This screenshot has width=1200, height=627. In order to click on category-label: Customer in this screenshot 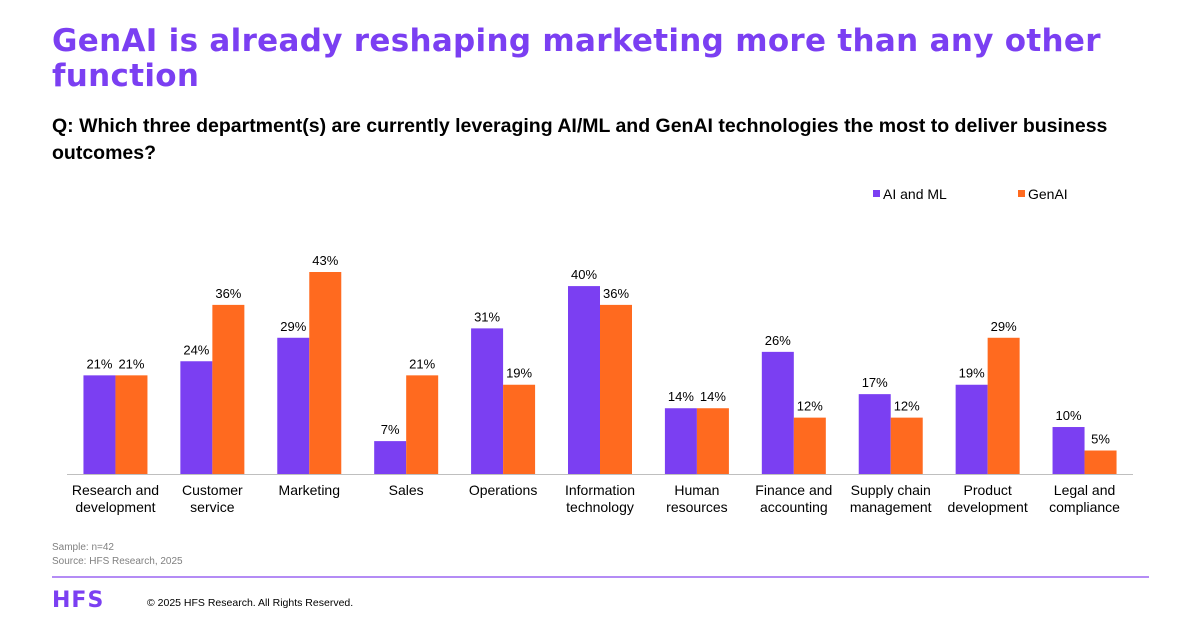, I will do `click(212, 490)`.